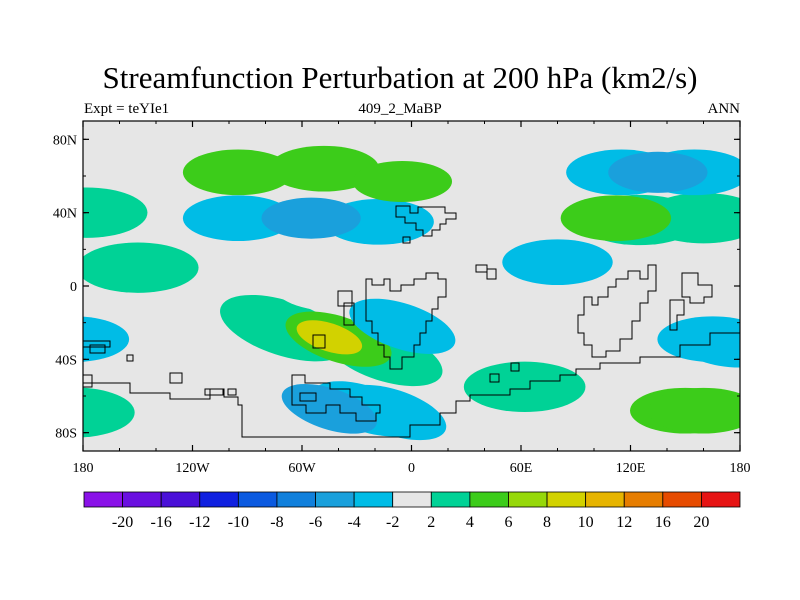 The height and width of the screenshot is (600, 800). What do you see at coordinates (73, 287) in the screenshot?
I see `y-tick-label: 0` at bounding box center [73, 287].